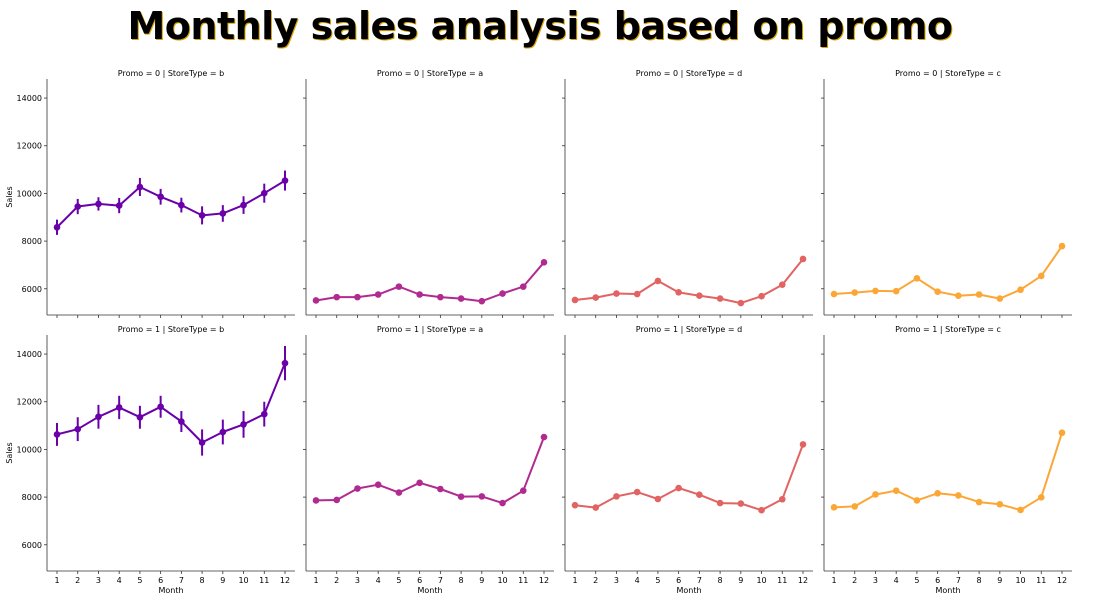  What do you see at coordinates (540, 26) in the screenshot?
I see `page-title: Monthly sales analysis based on promo` at bounding box center [540, 26].